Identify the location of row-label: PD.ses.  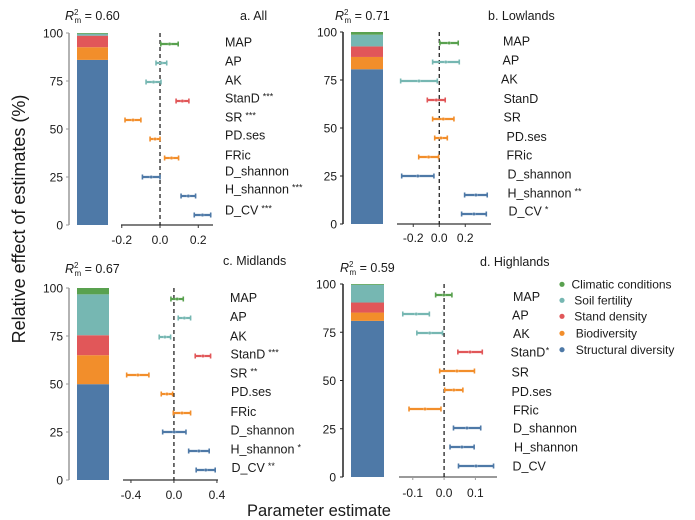
(251, 392).